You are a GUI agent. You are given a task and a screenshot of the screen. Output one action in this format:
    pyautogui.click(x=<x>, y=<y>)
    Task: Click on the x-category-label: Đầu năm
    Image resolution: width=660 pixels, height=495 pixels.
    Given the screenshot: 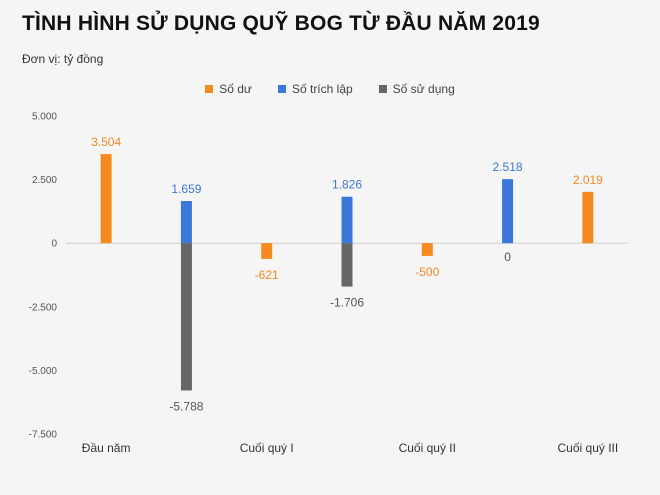 What is the action you would take?
    pyautogui.click(x=106, y=448)
    